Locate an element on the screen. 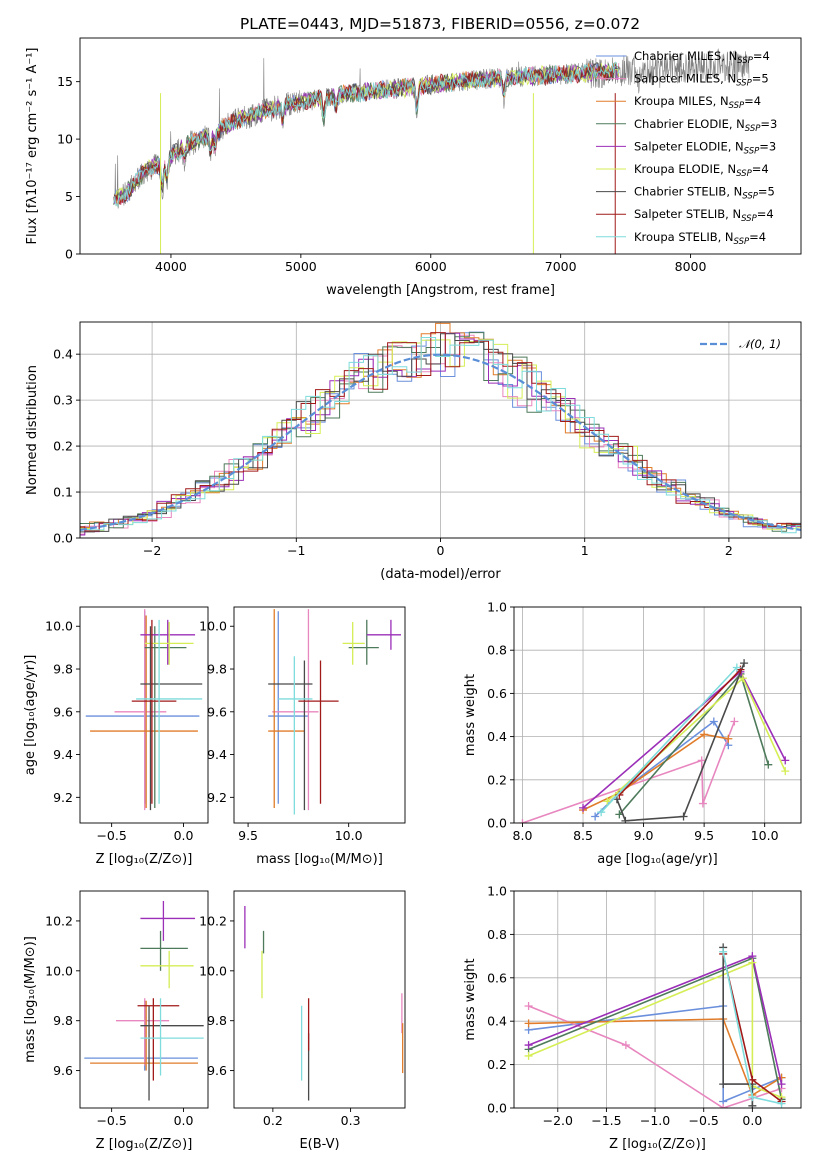  x-tick-label: 4000 is located at coordinates (171, 266).